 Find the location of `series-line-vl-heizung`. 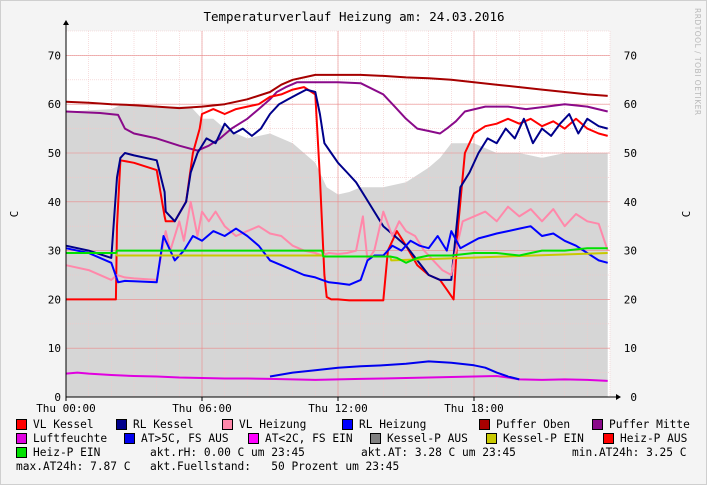

series-line-vl-heizung is located at coordinates (337, 240).